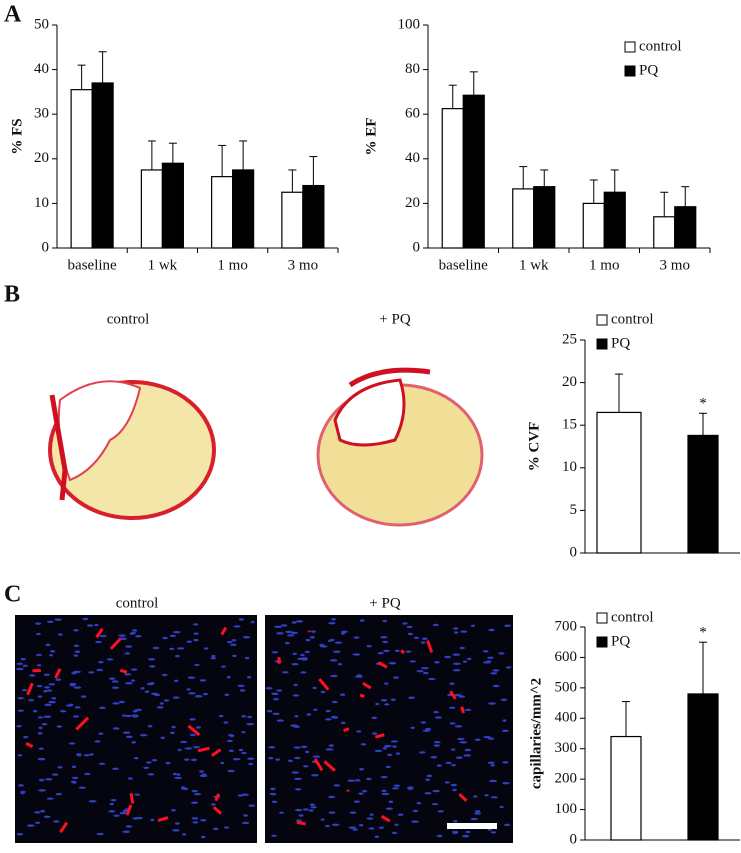 Image resolution: width=741 pixels, height=853 pixels. What do you see at coordinates (566, 748) in the screenshot?
I see `y-tick-label: 300` at bounding box center [566, 748].